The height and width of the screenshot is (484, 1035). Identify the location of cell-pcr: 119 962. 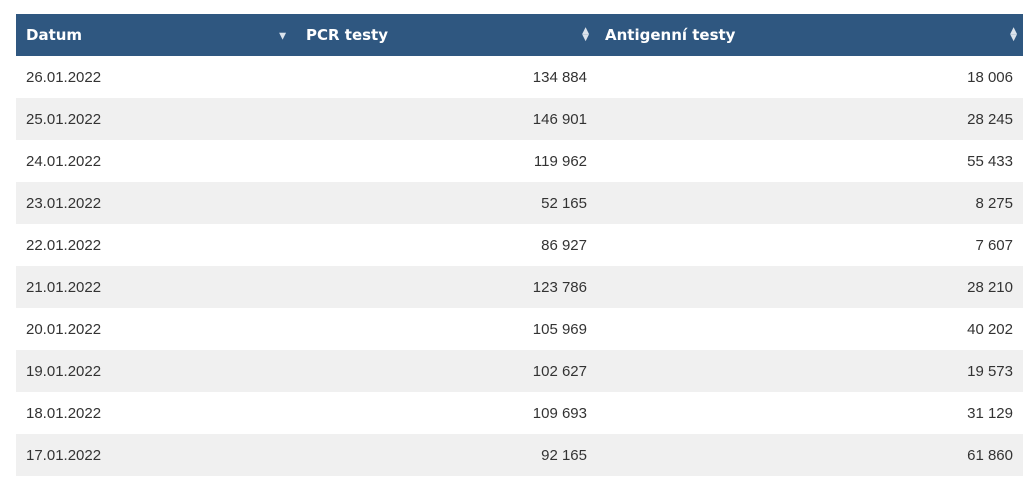
(560, 161).